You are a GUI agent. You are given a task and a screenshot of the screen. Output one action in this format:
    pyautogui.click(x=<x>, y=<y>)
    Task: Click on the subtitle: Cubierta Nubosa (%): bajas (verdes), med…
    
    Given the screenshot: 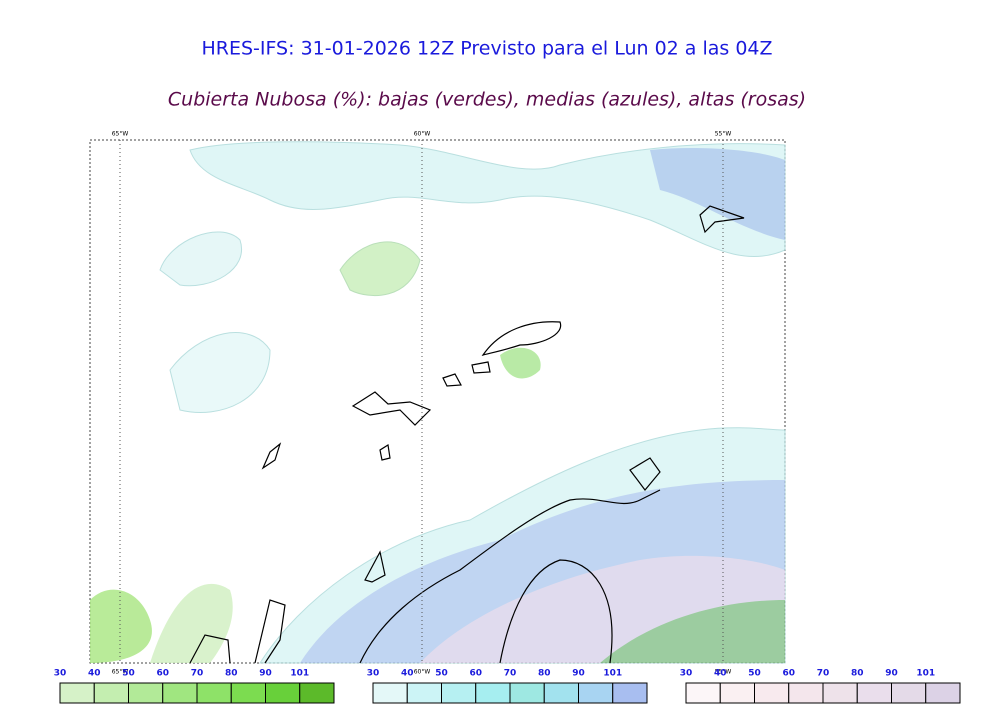 What is the action you would take?
    pyautogui.click(x=487, y=100)
    